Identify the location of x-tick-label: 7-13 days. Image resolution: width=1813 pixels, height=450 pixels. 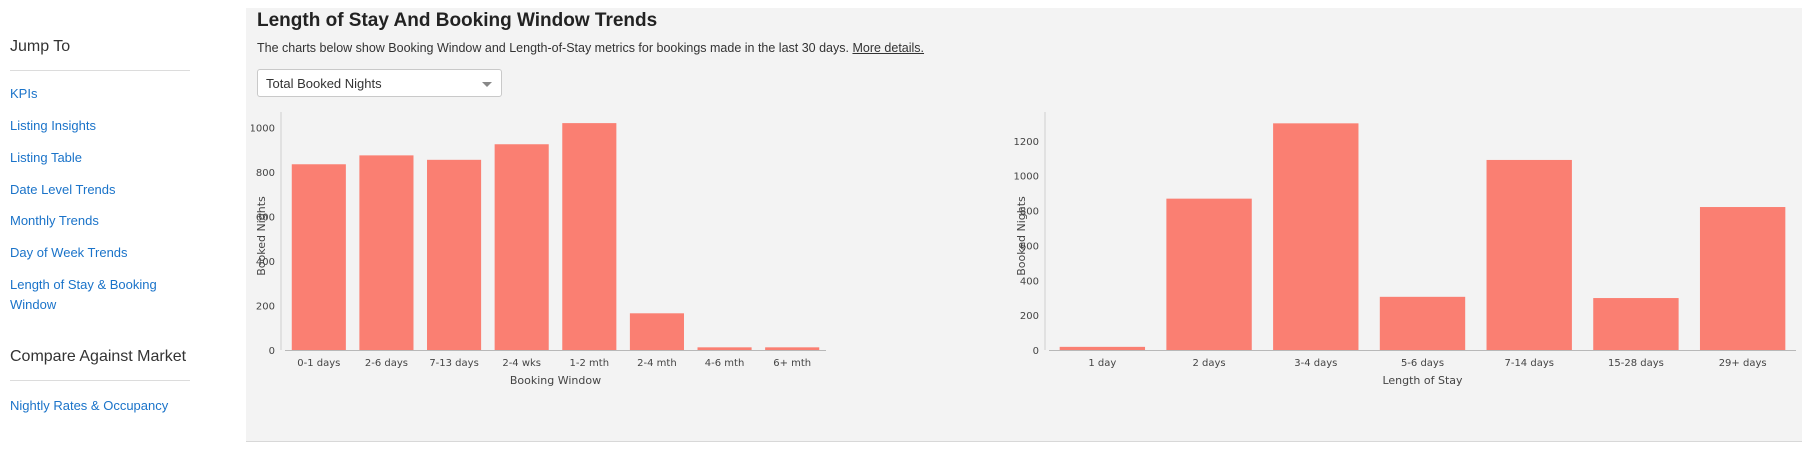
(453, 363).